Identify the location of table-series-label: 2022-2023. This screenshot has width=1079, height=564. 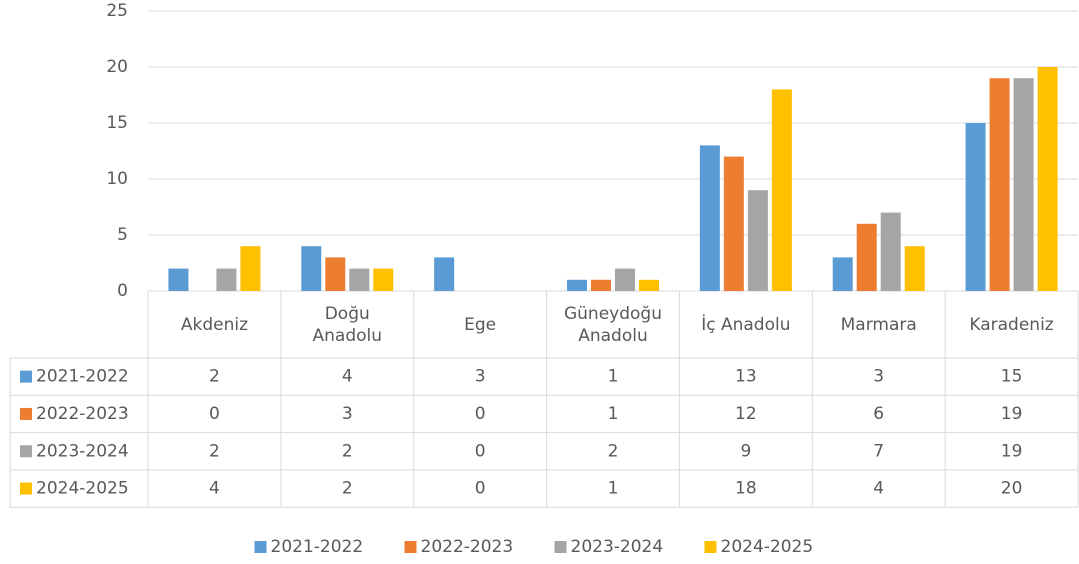
(82, 414).